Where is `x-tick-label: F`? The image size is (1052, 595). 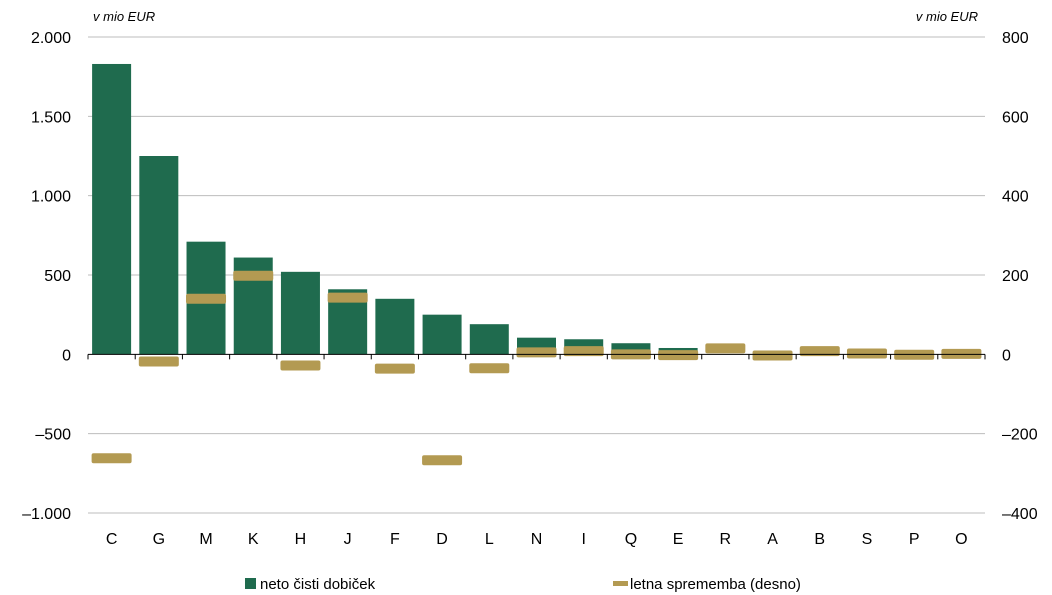 x-tick-label: F is located at coordinates (395, 539).